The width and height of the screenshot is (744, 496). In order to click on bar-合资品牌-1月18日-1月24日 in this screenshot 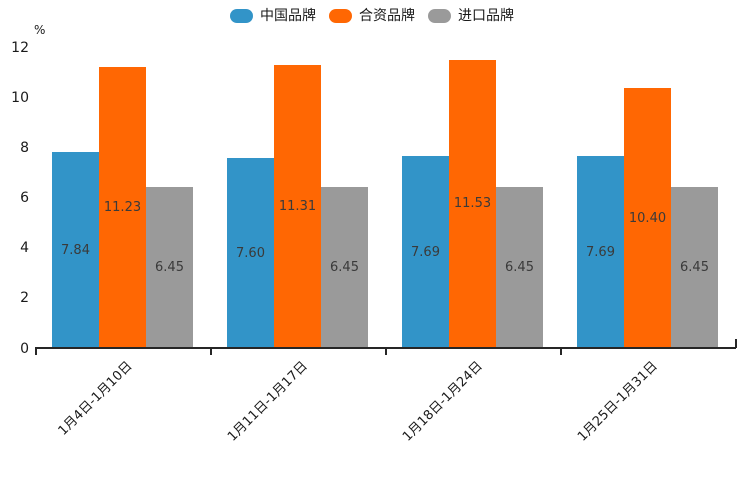, I will do `click(472, 203)`.